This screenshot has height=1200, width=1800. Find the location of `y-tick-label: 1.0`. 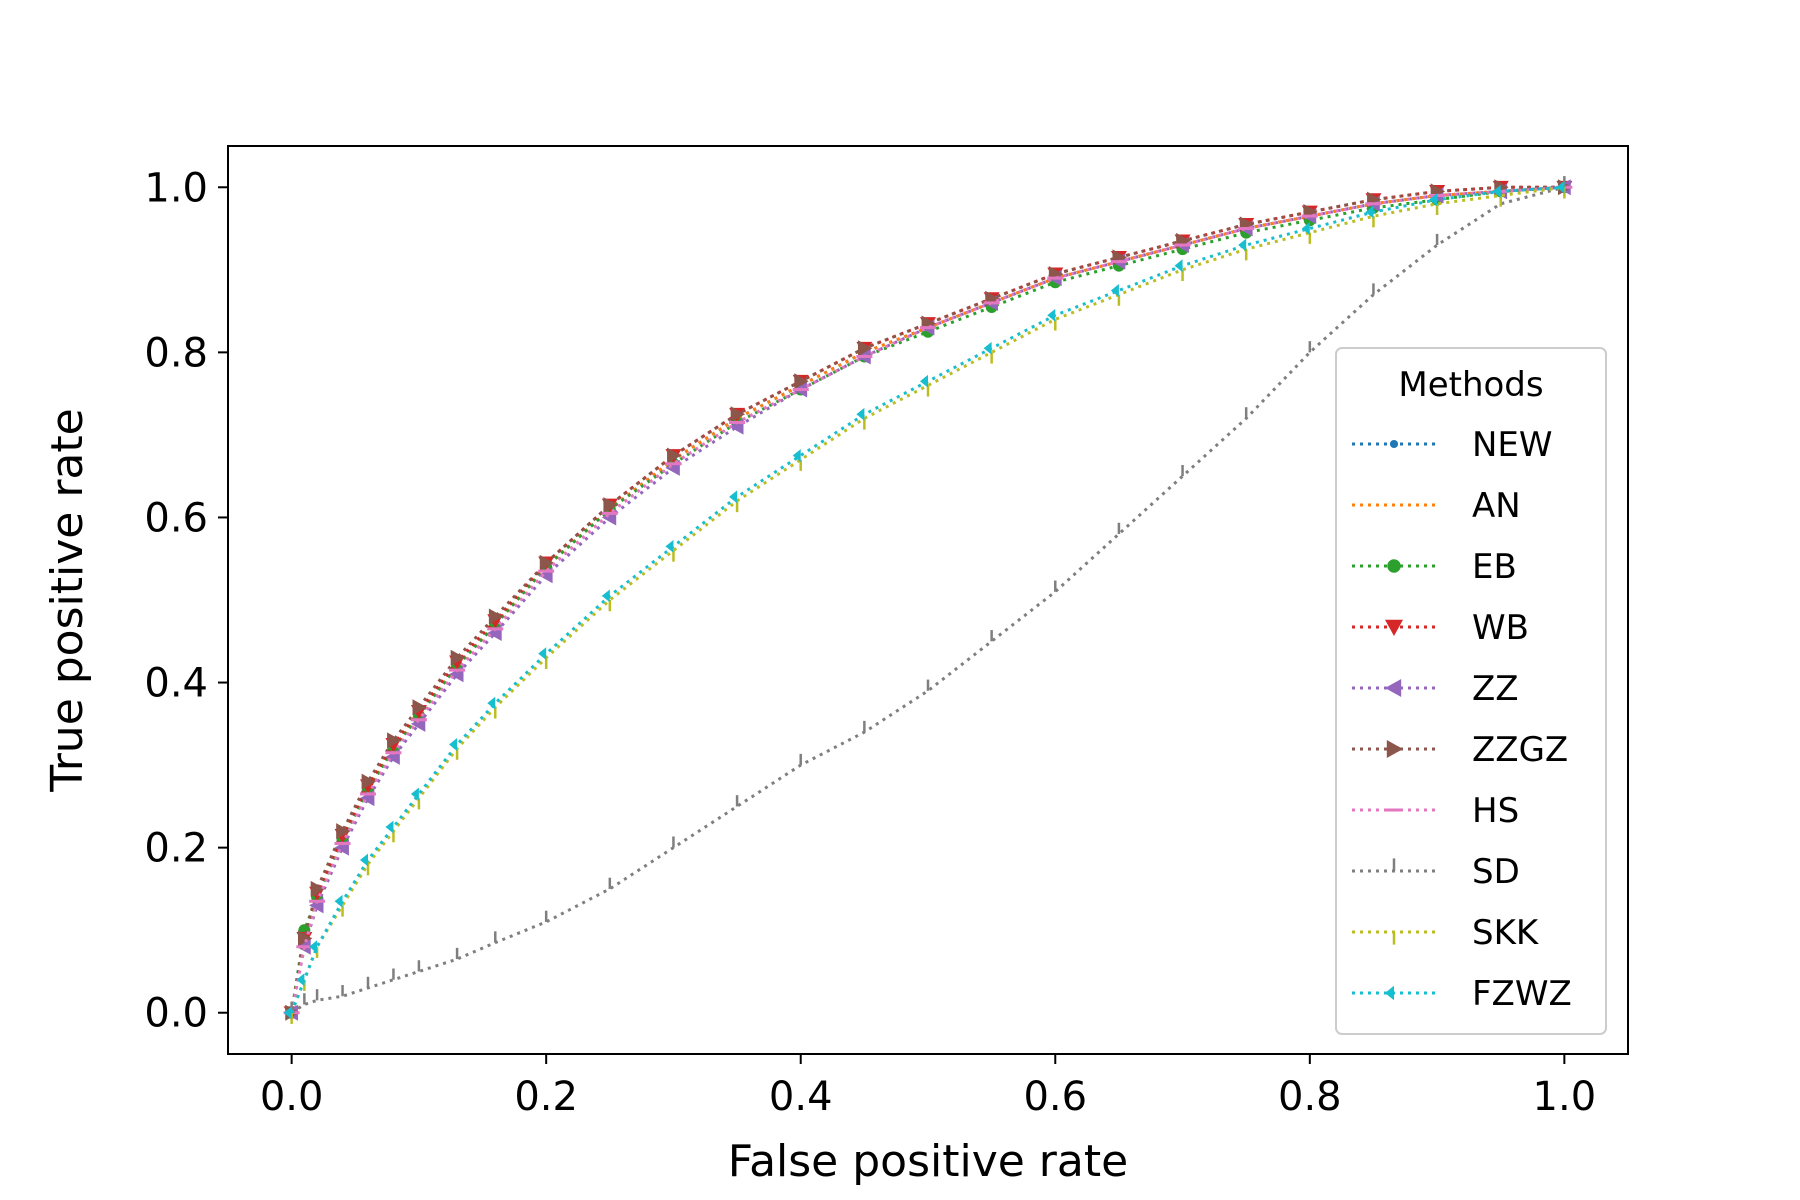

y-tick-label: 1.0 is located at coordinates (176, 188).